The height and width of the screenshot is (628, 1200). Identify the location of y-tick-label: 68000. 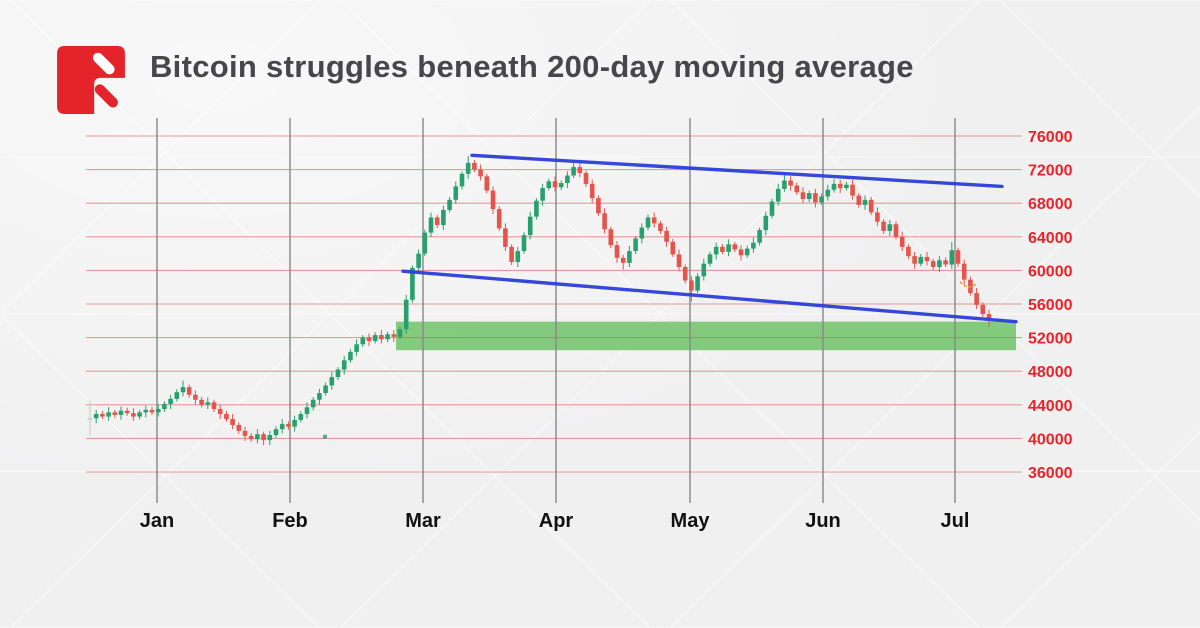
(1050, 204).